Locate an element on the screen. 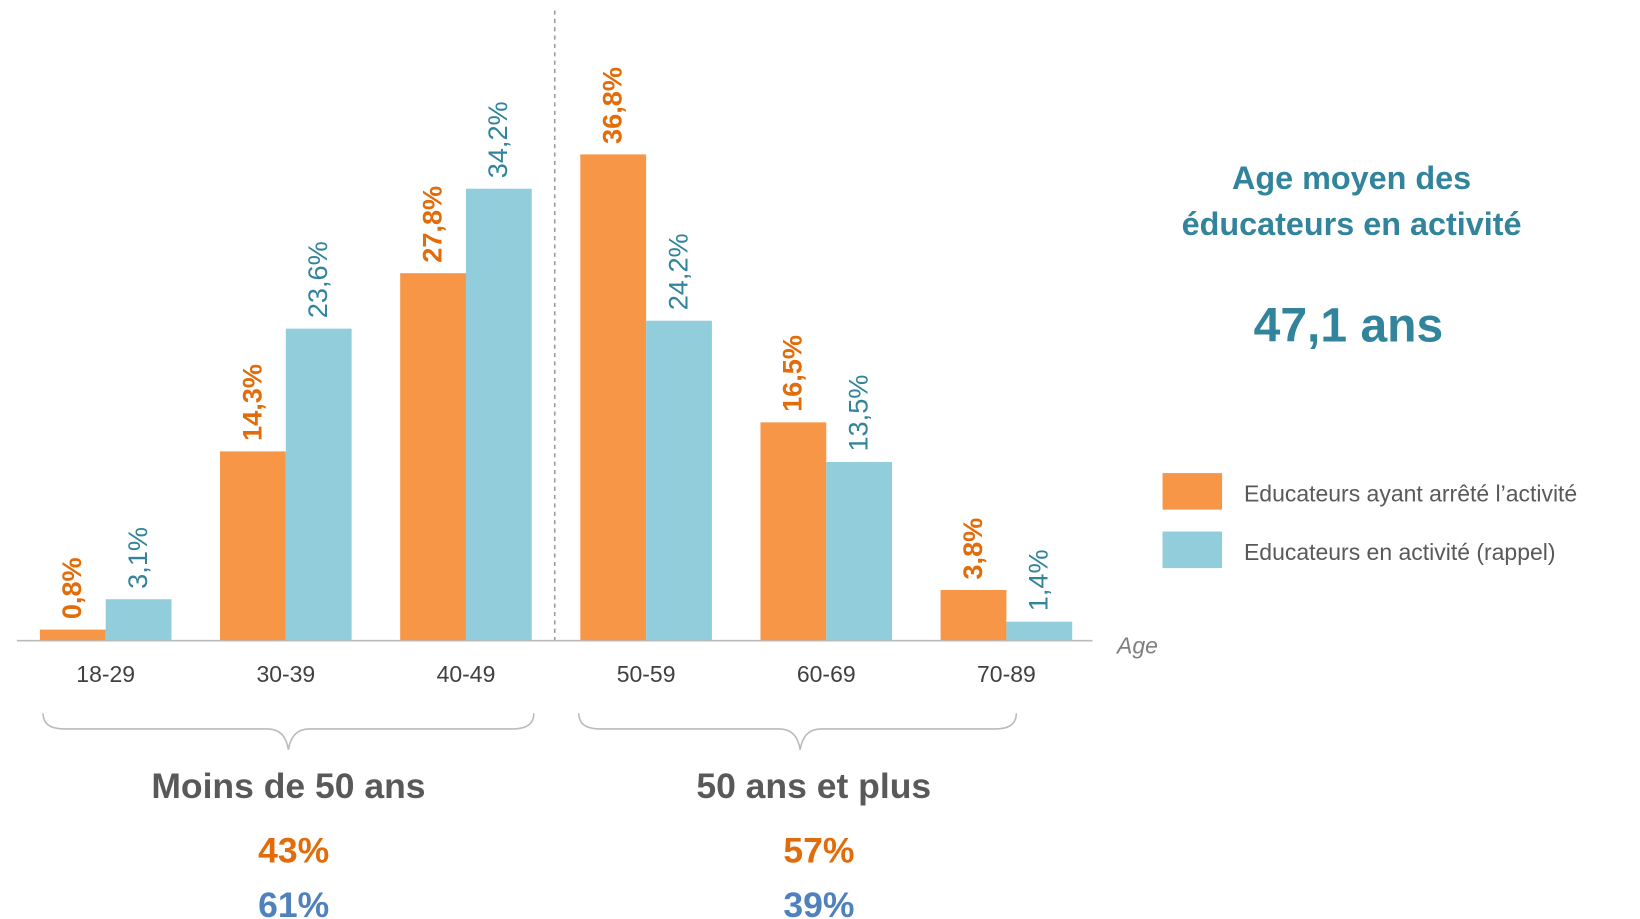  data-label: 23,6% is located at coordinates (317, 279).